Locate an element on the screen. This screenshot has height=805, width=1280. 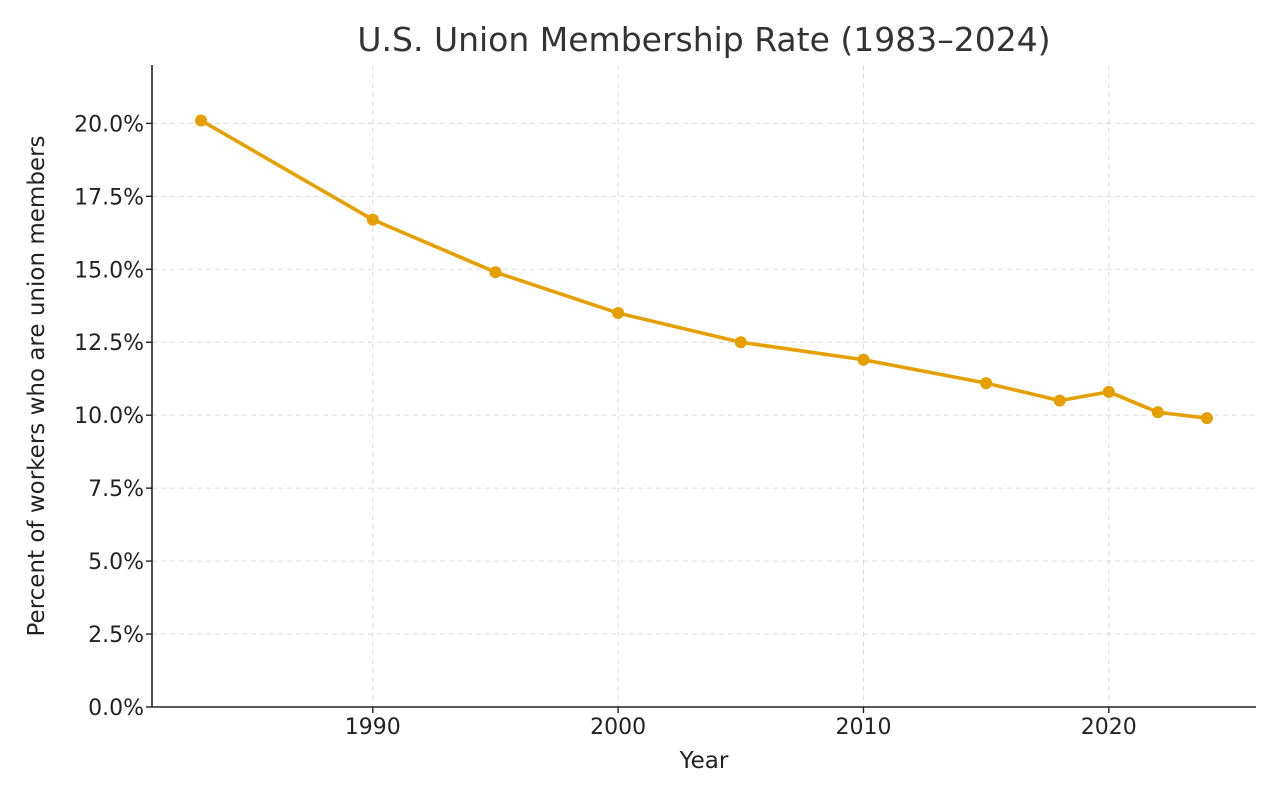
data-point-2010 is located at coordinates (863, 359).